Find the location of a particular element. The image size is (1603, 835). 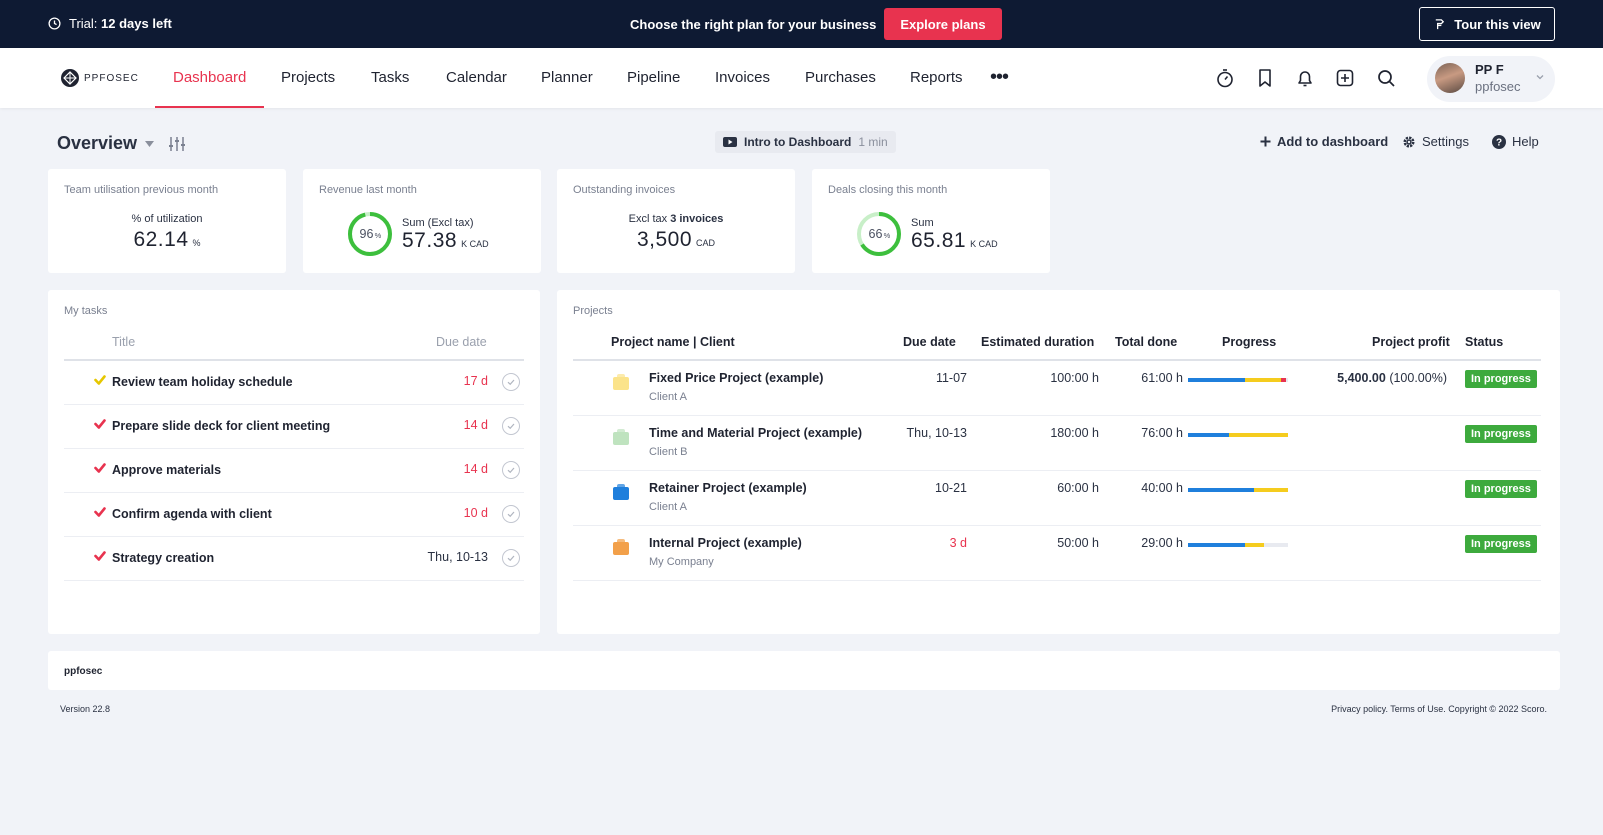

help-button: ? Help is located at coordinates (1515, 141).